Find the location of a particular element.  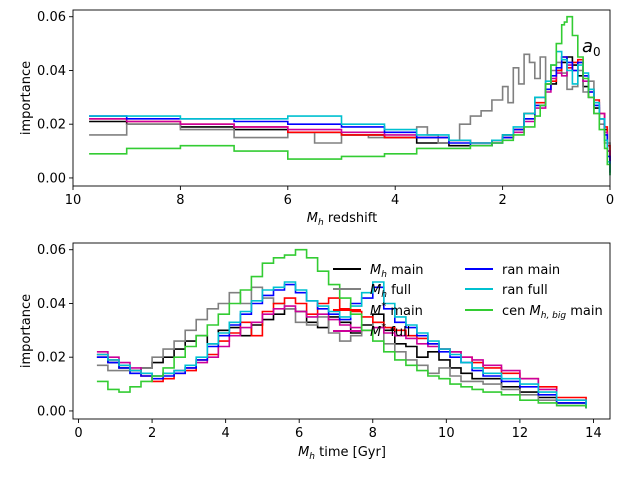

legend-label-mstar-main-sup: * is located at coordinates (383, 306).